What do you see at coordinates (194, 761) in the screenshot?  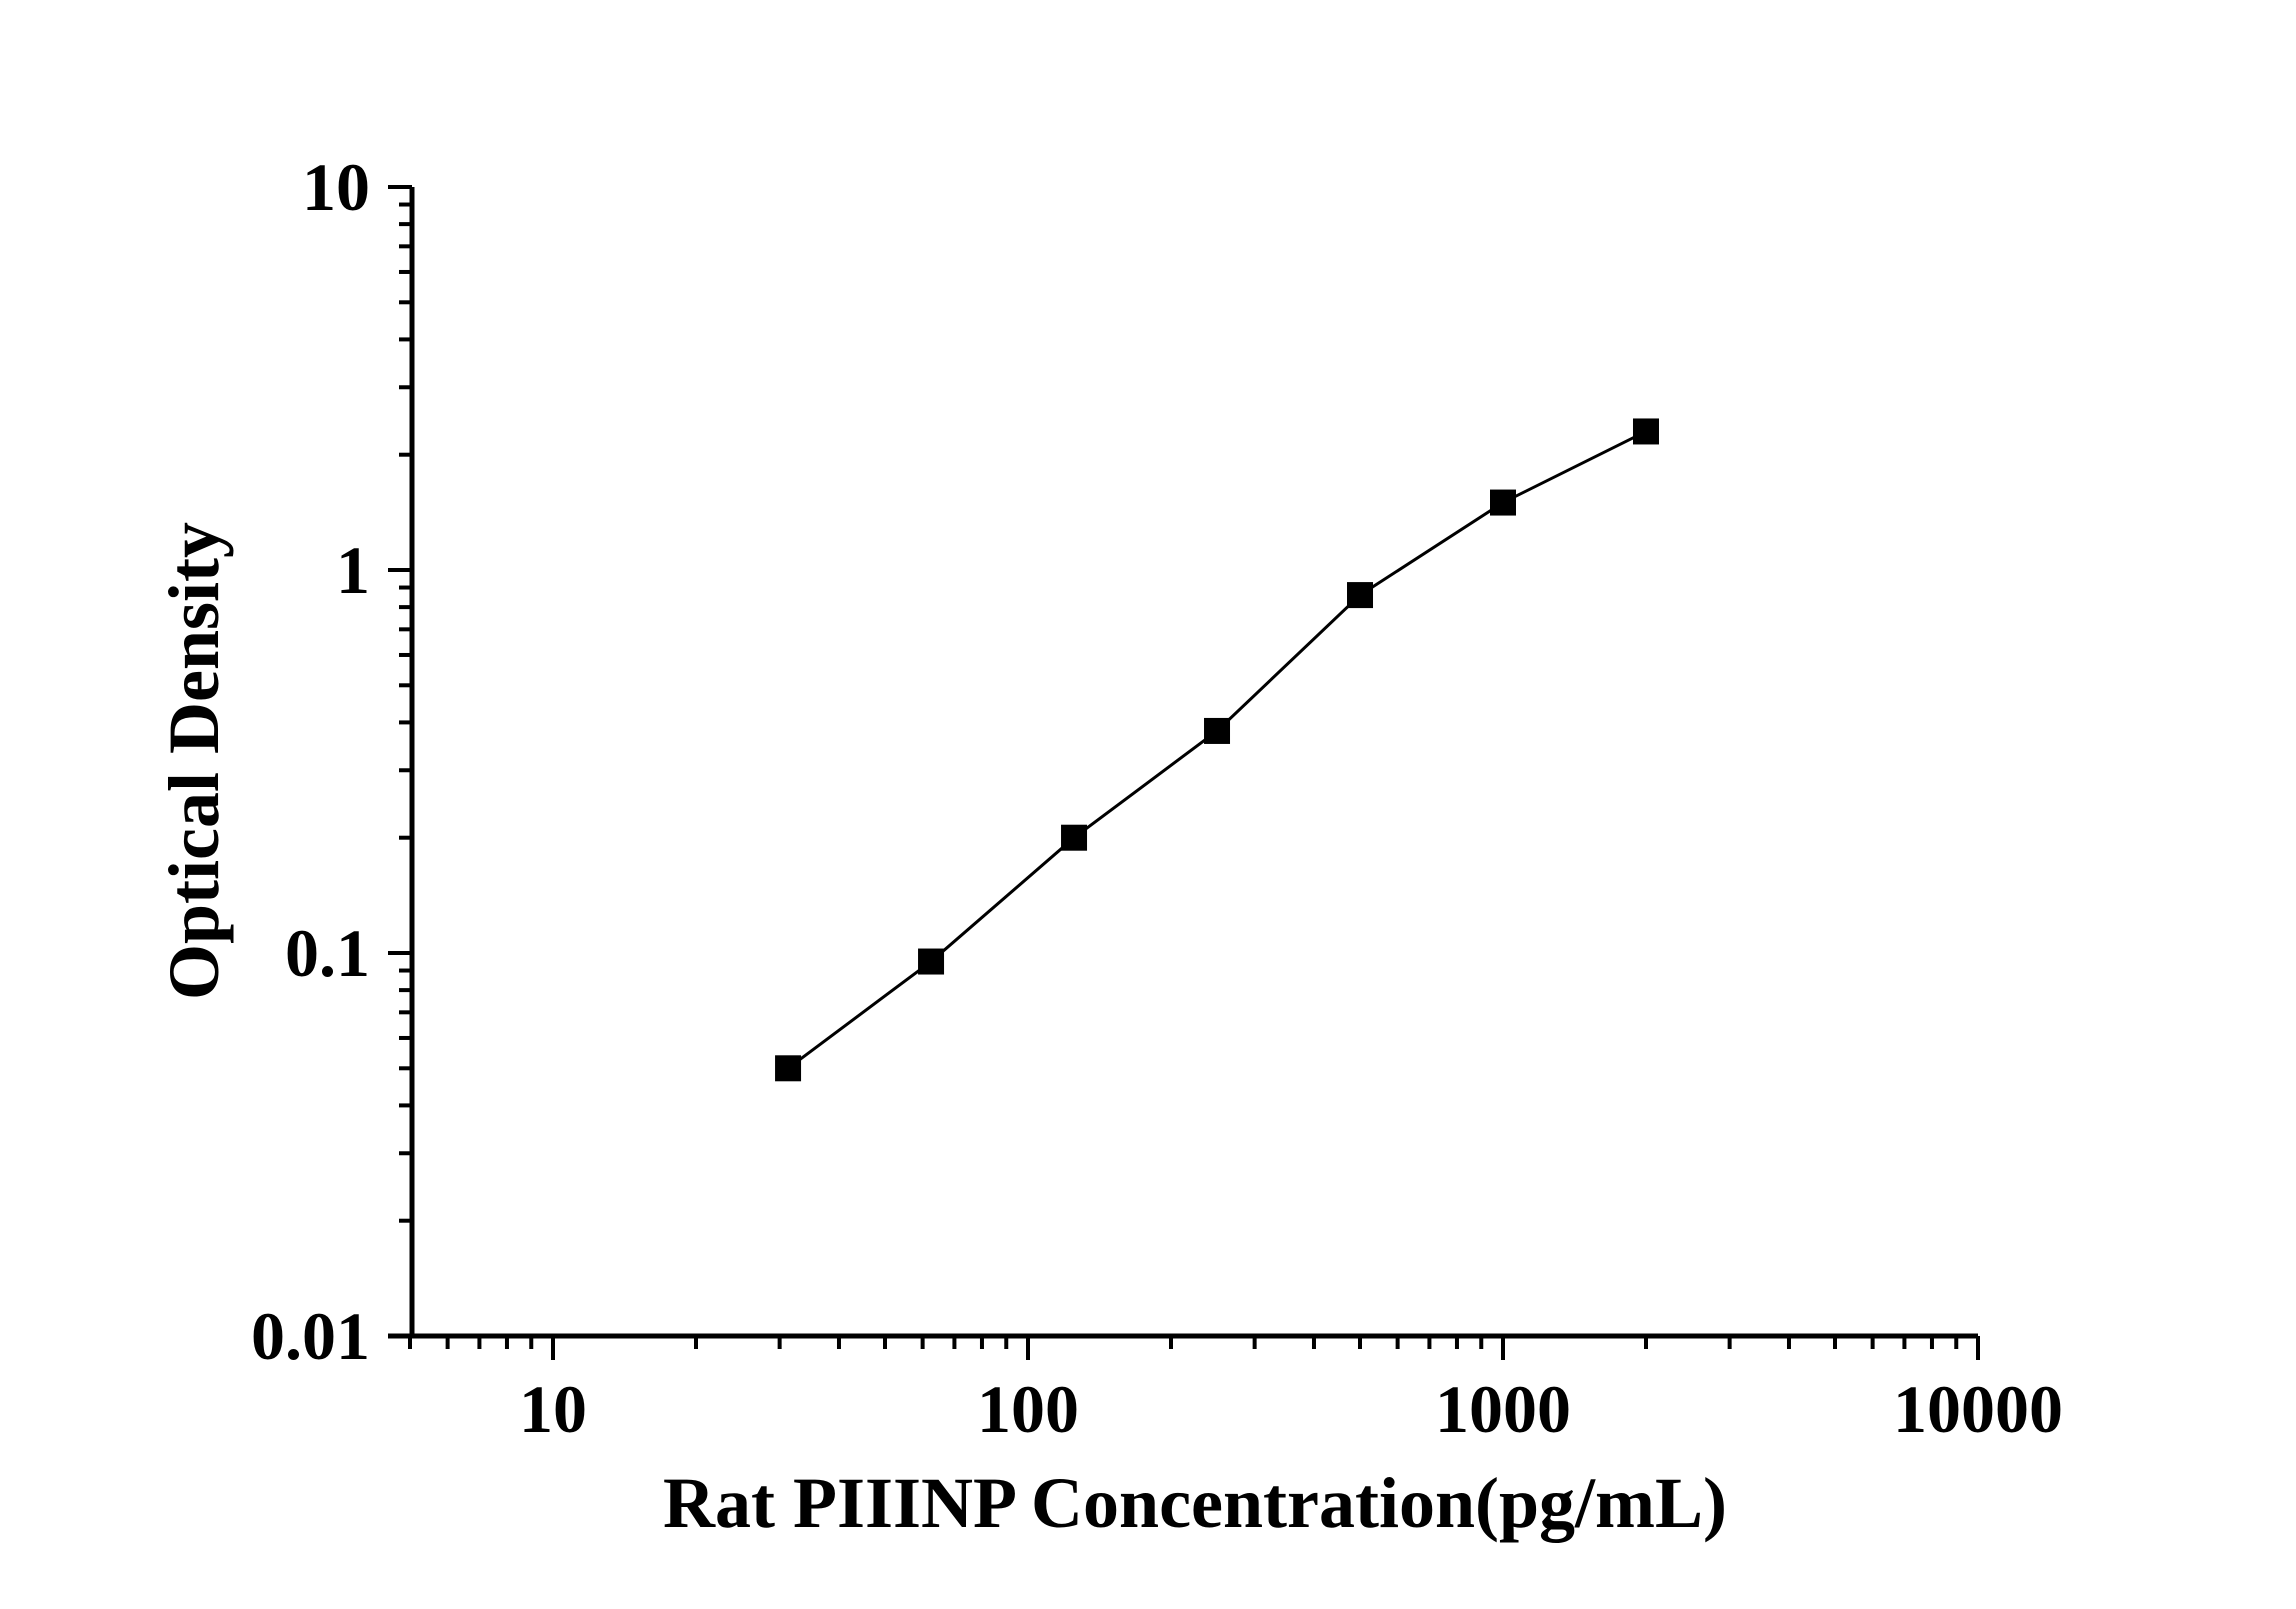 I see `y-axis-title: Optical Density` at bounding box center [194, 761].